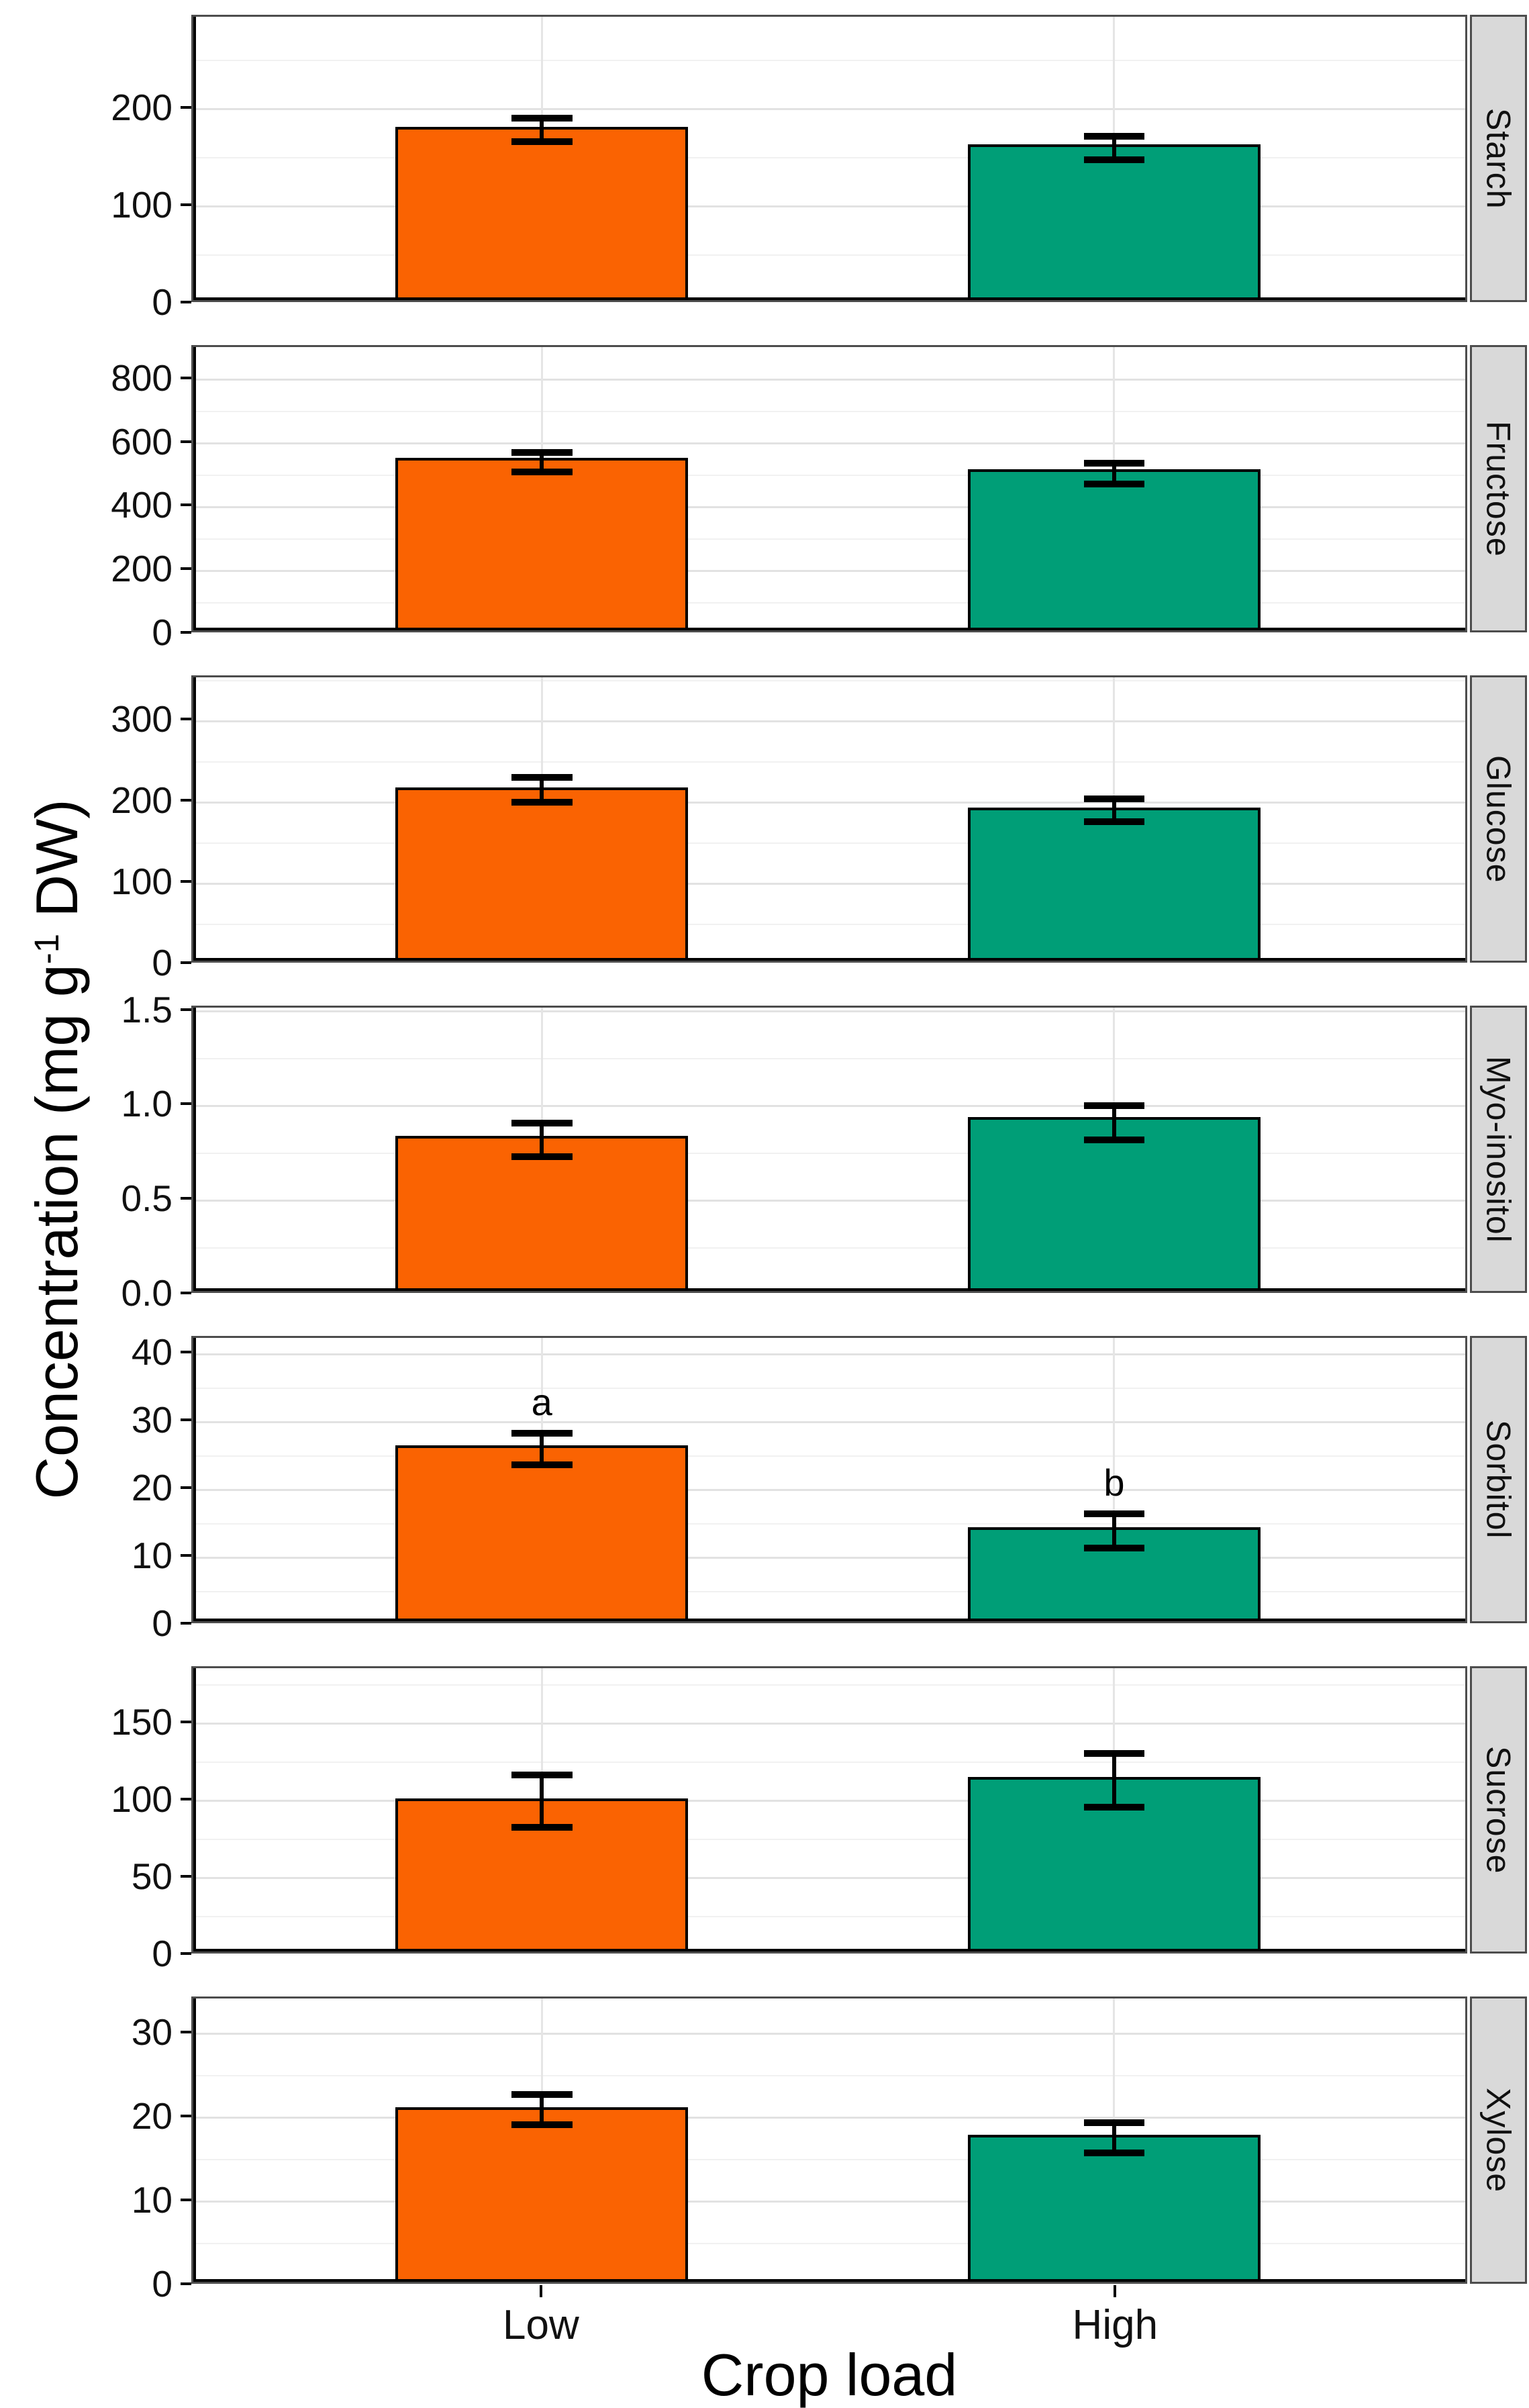  I want to click on bar-high-glucose, so click(1114, 884).